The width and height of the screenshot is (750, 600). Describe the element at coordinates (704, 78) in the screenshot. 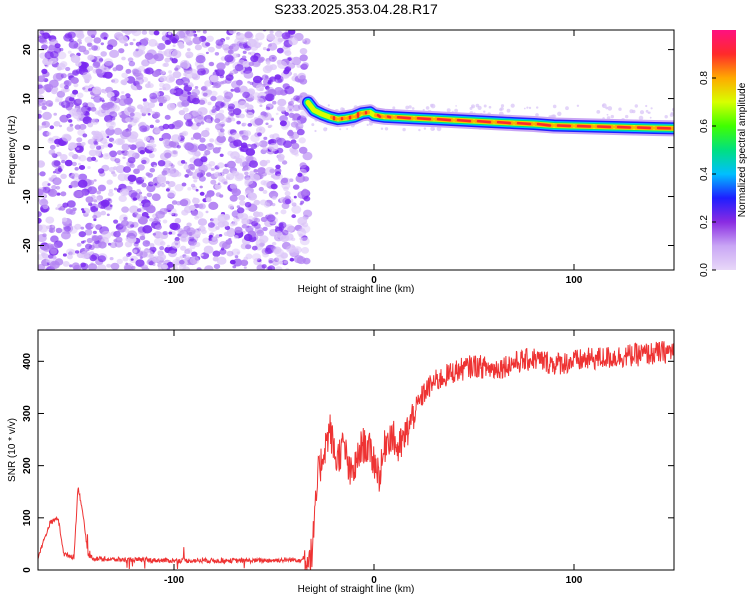

I see `colorbar-tick-label: 0.8` at that location.